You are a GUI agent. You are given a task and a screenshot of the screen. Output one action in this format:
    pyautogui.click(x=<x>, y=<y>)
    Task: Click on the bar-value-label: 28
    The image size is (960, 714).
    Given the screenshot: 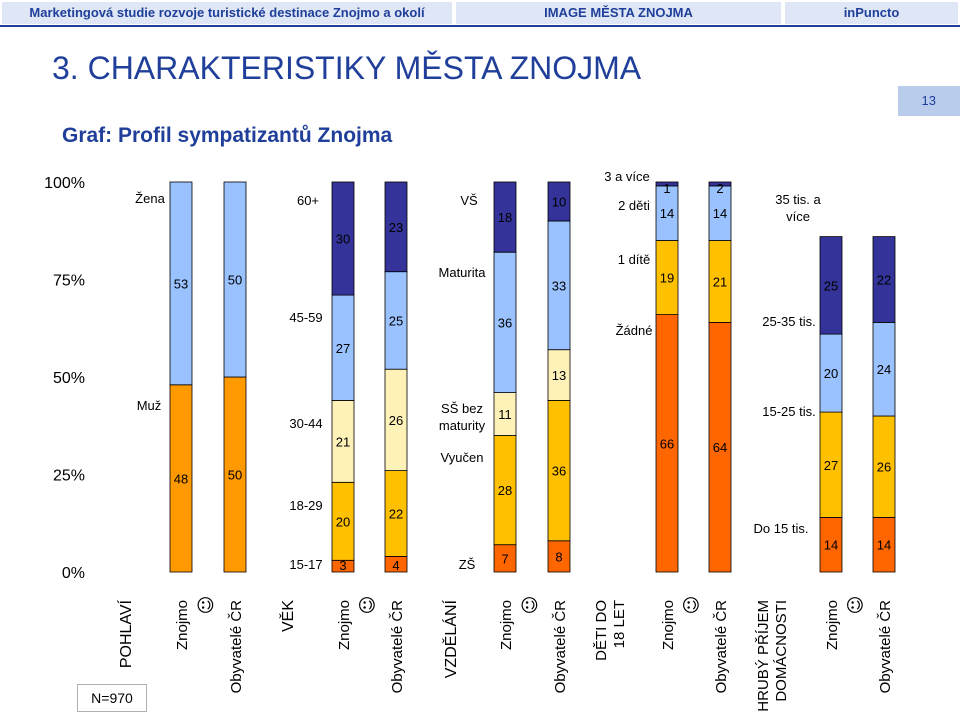 What is the action you would take?
    pyautogui.click(x=505, y=490)
    